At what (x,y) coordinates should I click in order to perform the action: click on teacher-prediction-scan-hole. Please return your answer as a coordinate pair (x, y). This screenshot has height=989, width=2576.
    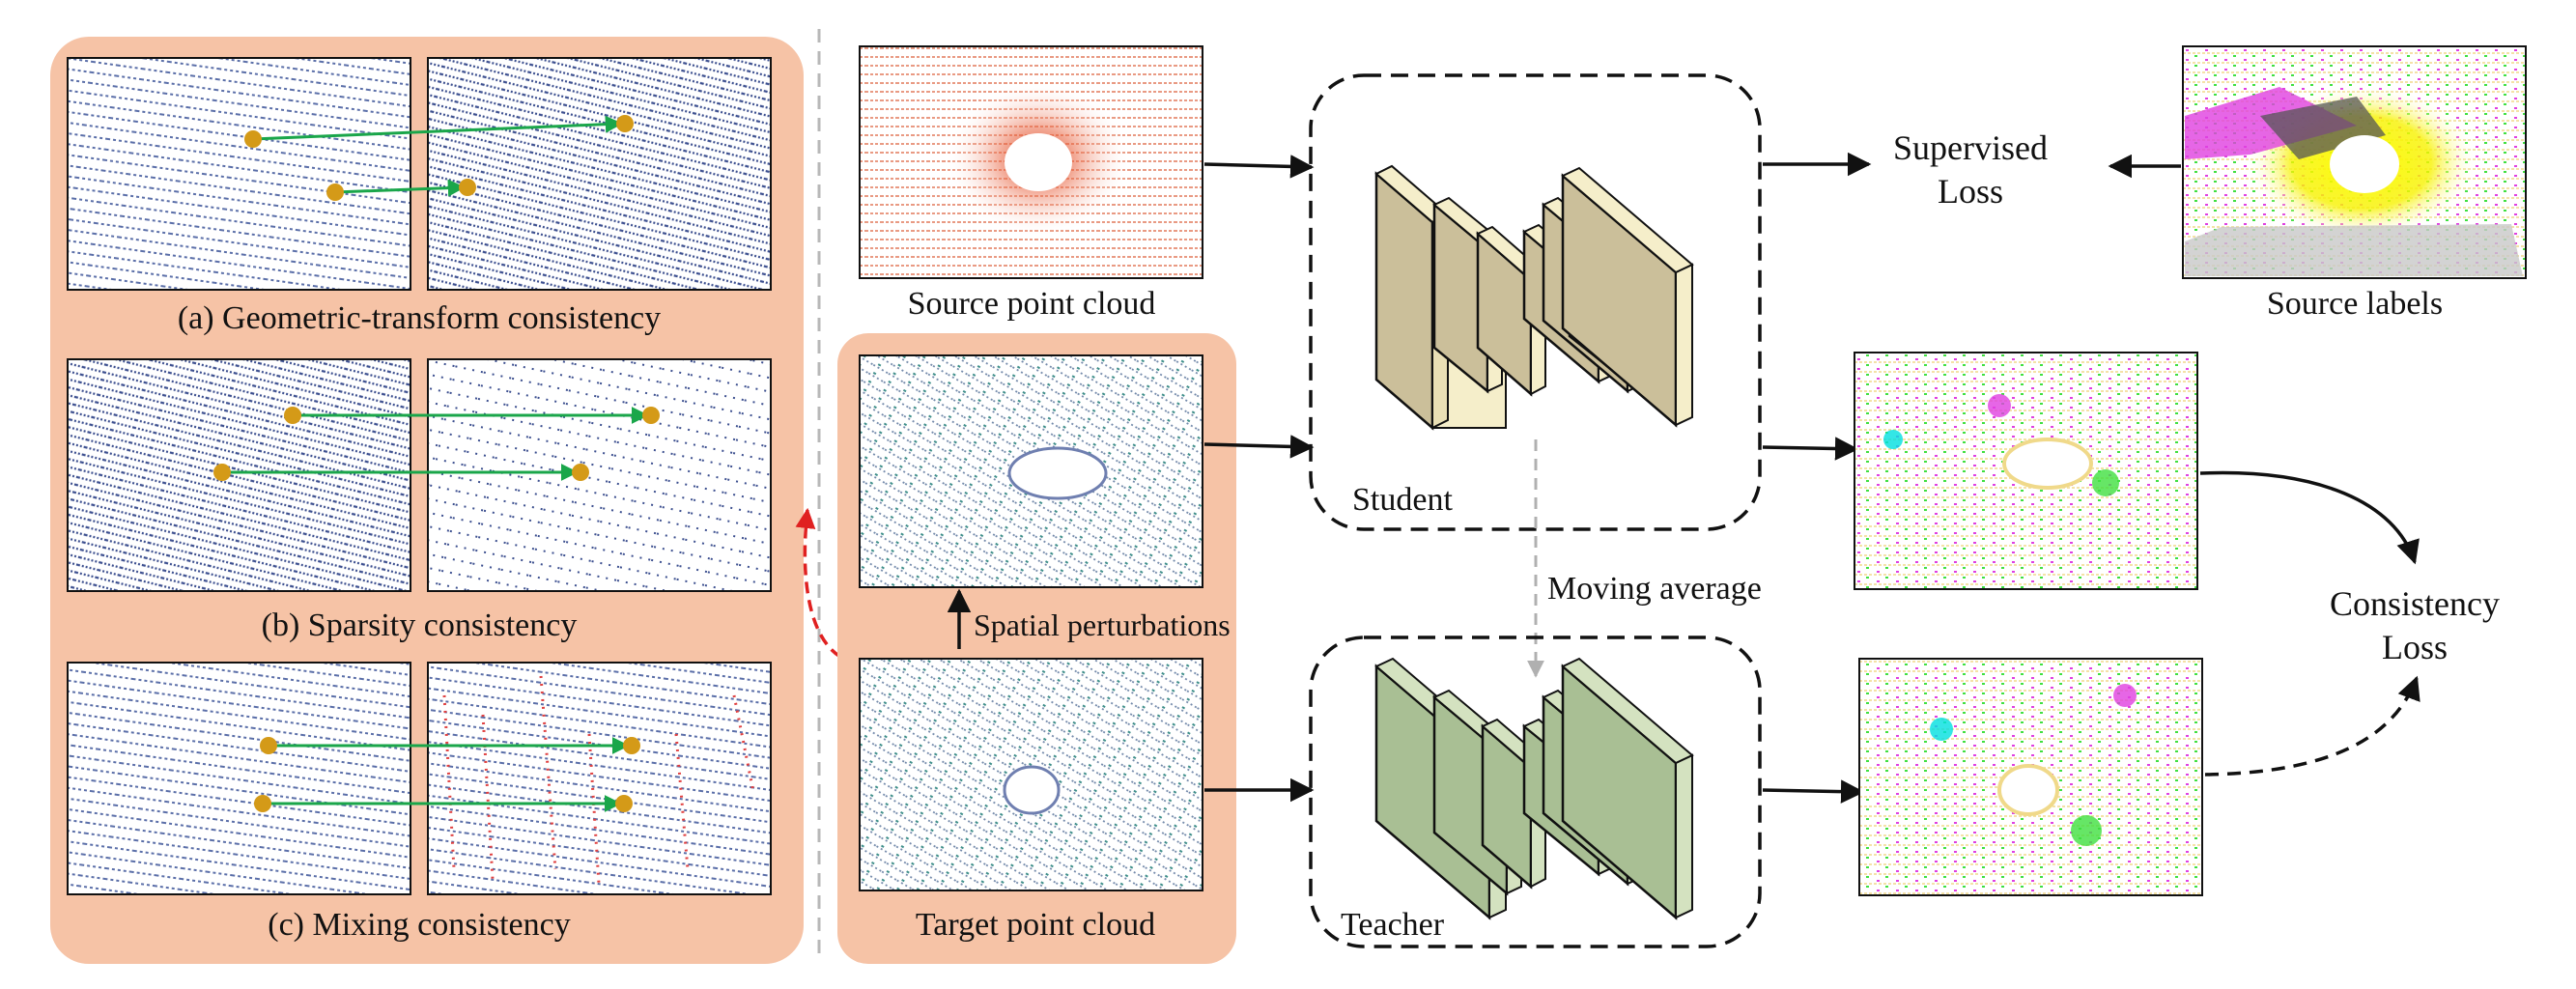
    Looking at the image, I should click on (2028, 790).